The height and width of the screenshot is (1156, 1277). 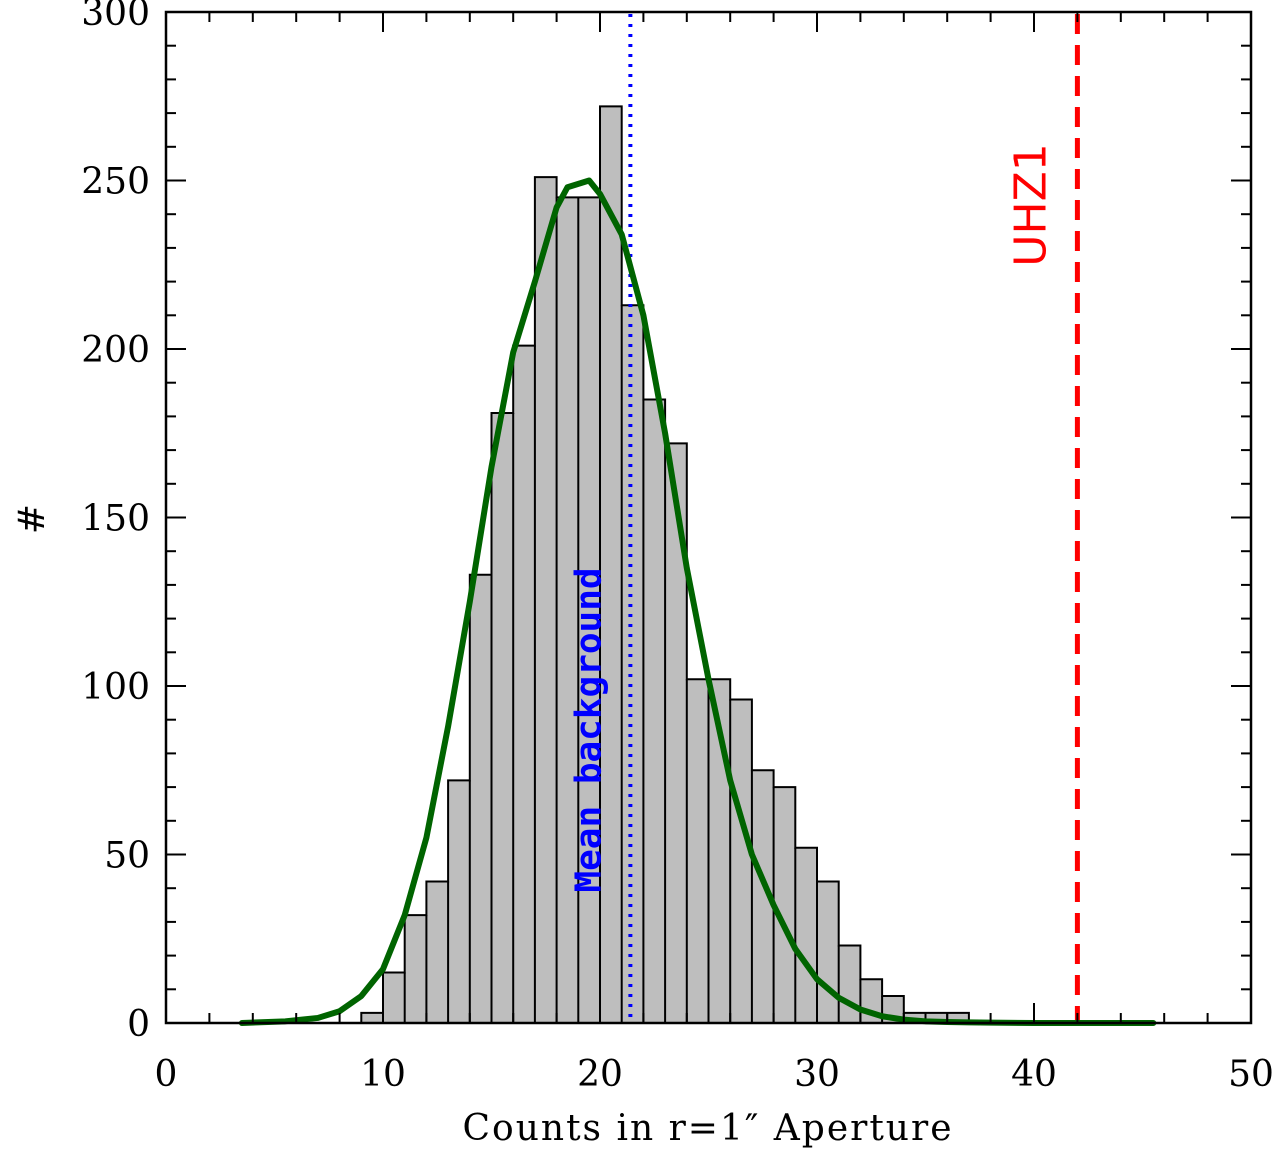 I want to click on y-axis-label: #, so click(x=32, y=518).